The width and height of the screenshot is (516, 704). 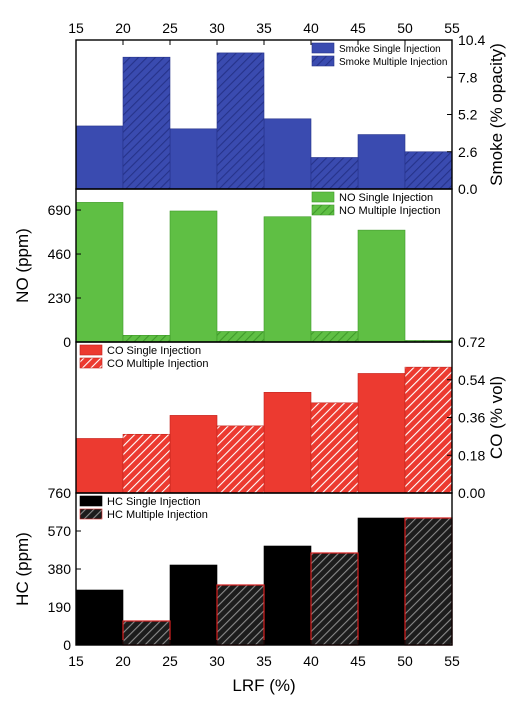 I want to click on x-top-tick-label: 45, so click(x=358, y=28).